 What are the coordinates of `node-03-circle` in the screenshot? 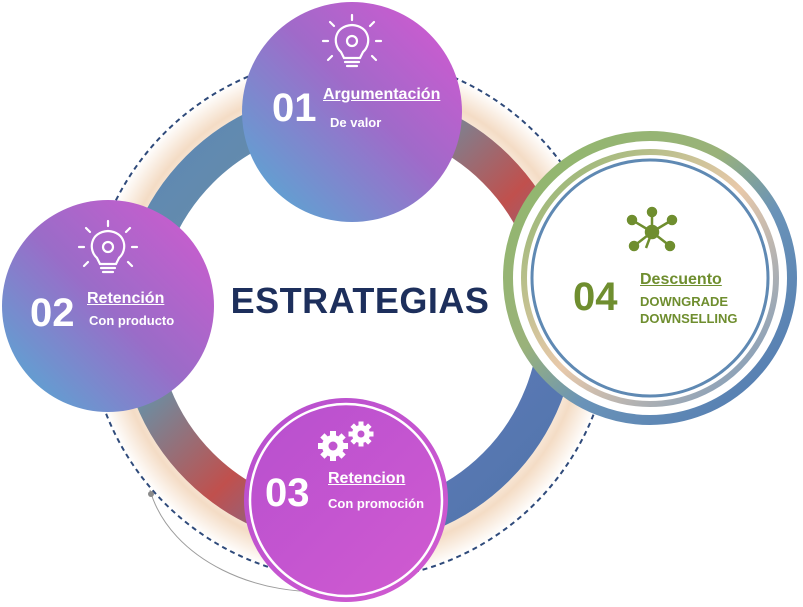 It's located at (346, 500).